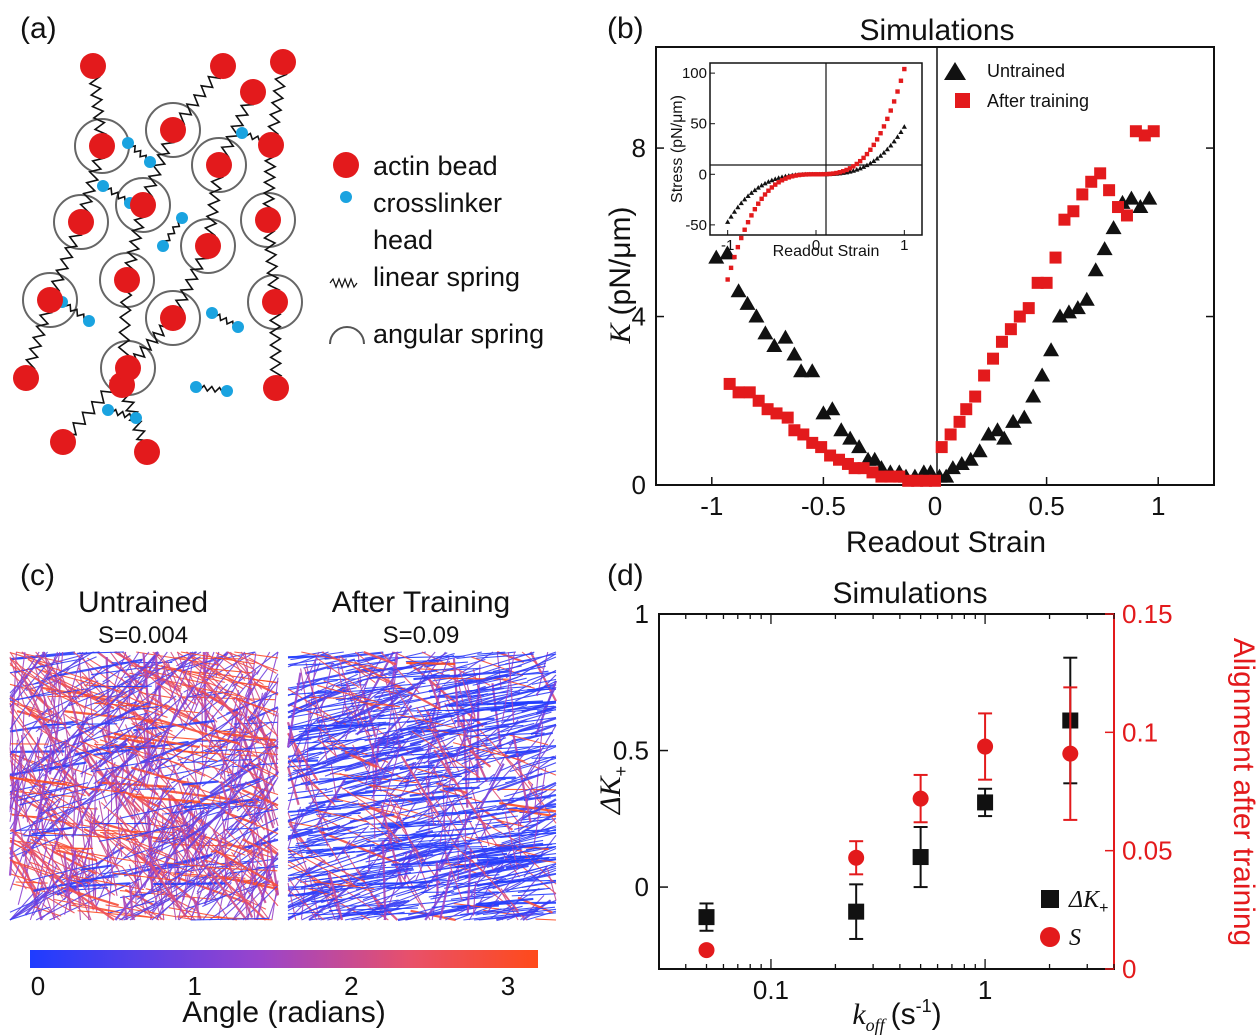 The image size is (1256, 1035). What do you see at coordinates (346, 197) in the screenshot?
I see `crosslinker-head-legend-icon` at bounding box center [346, 197].